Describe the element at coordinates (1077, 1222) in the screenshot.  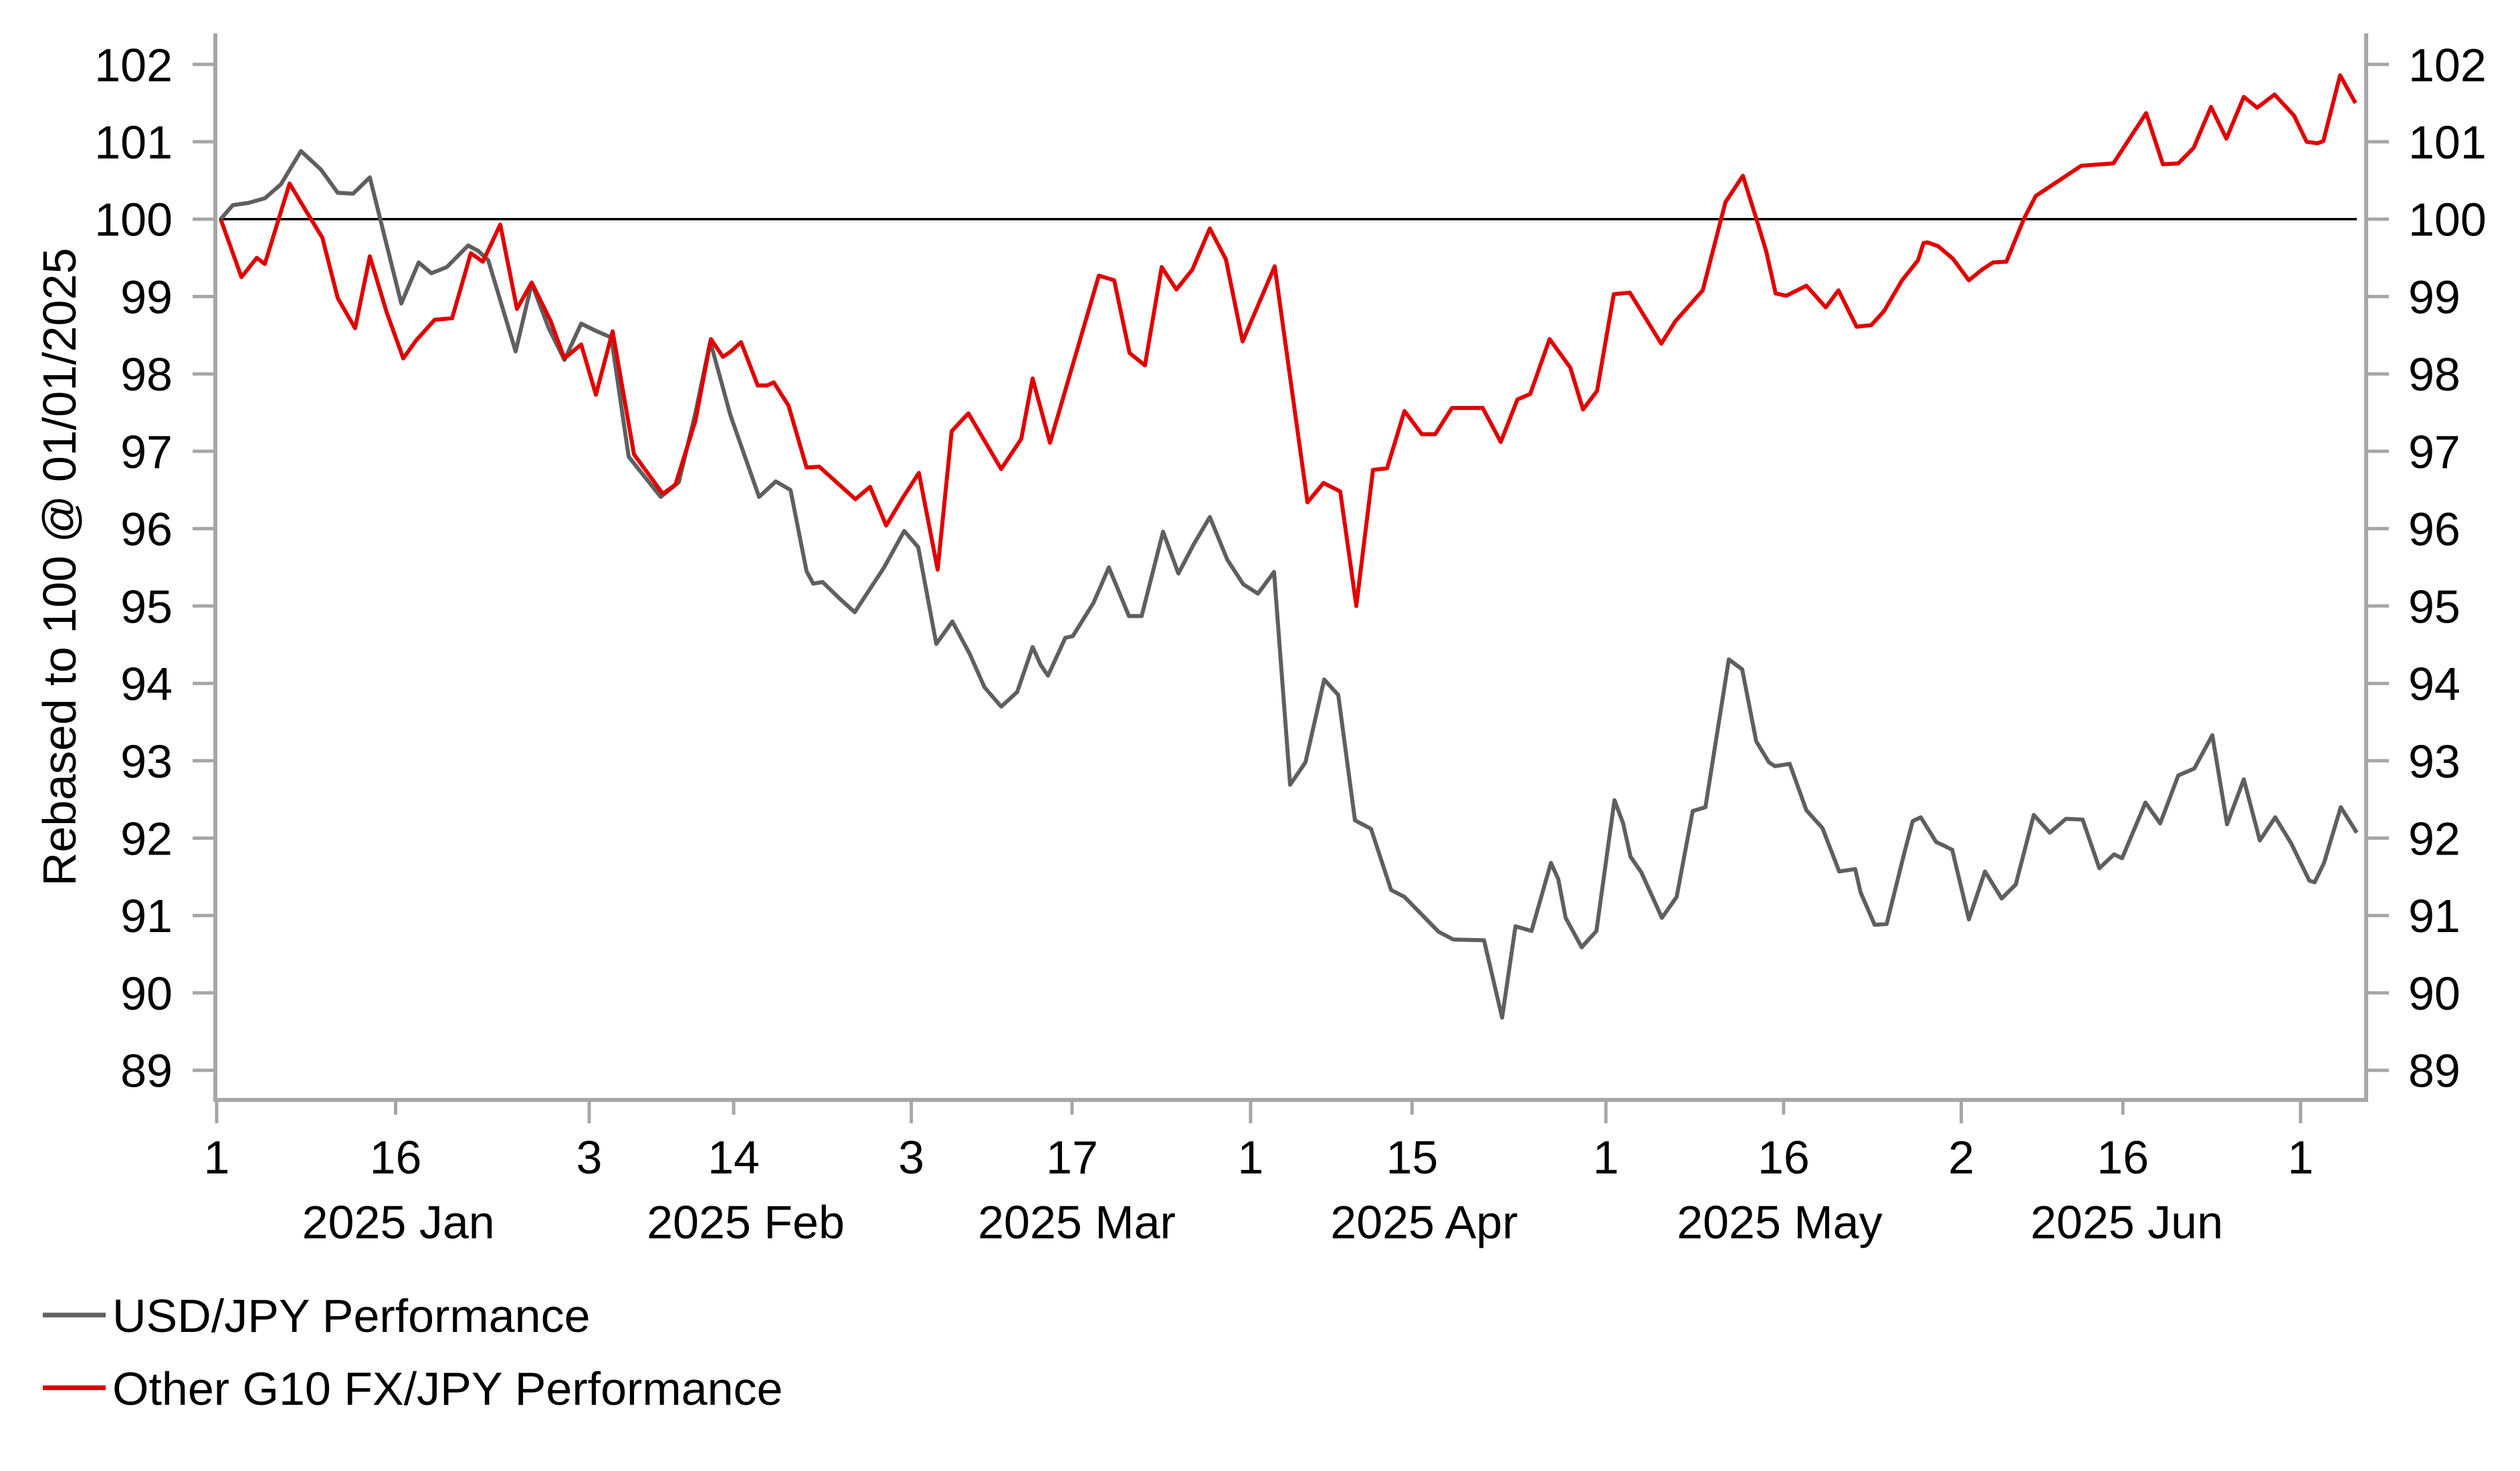
I see `svg-text: 2025 Mar` at that location.